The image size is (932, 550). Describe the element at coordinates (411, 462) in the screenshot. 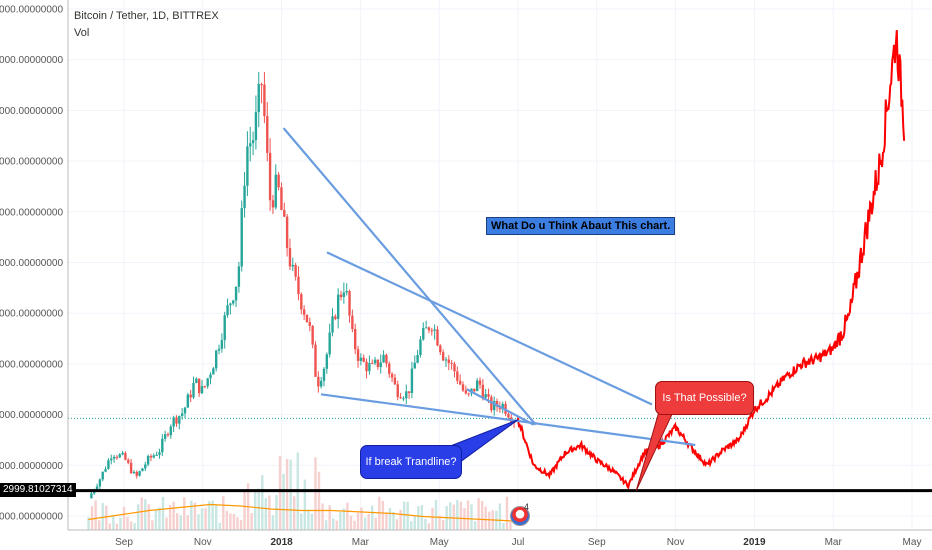

I see `callout-break-trendline: If break Trandline?` at that location.